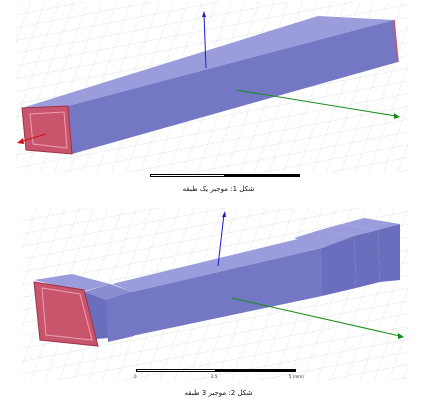 The image size is (437, 412). I want to click on scale-bar-1-dark-segment, so click(262, 175).